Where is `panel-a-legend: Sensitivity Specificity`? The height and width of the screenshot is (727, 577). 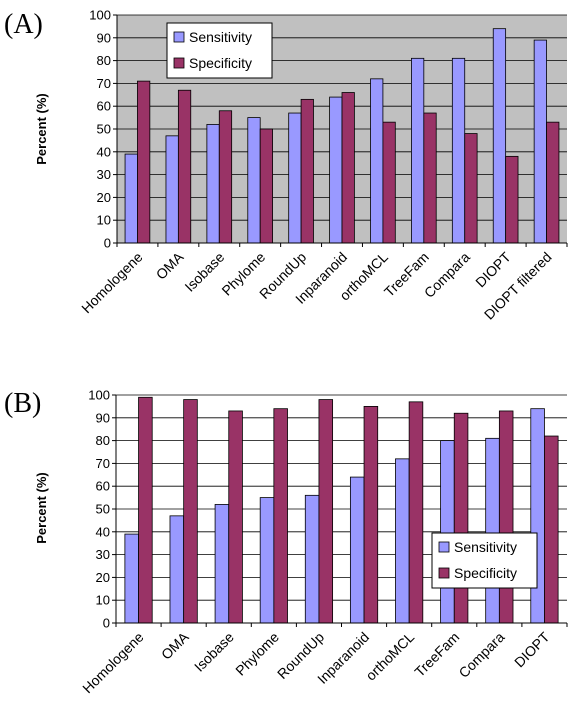 panel-a-legend: Sensitivity Specificity is located at coordinates (219, 50).